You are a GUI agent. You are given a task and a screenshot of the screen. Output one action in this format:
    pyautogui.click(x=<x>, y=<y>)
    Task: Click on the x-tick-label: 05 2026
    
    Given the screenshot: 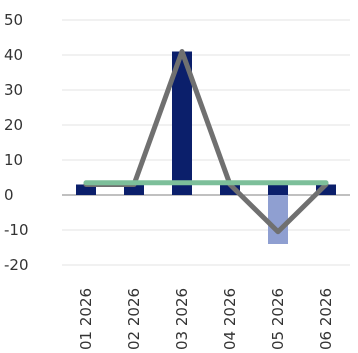 What is the action you would take?
    pyautogui.click(x=278, y=319)
    